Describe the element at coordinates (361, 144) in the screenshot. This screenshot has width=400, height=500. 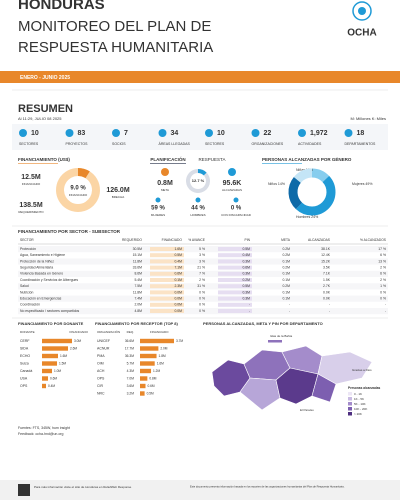
I see `kpi-label: DEPARTAMENTOS` at that location.